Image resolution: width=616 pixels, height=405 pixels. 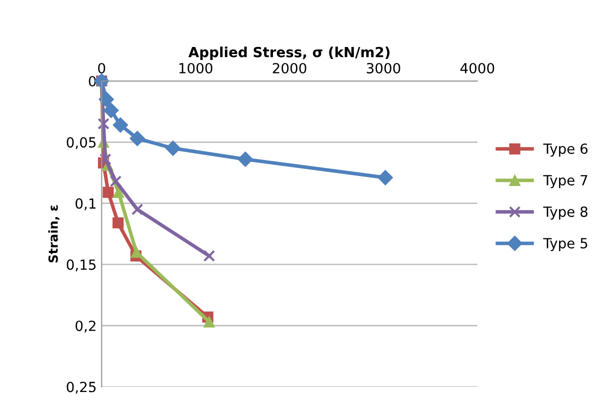 What do you see at coordinates (289, 68) in the screenshot?
I see `x-tick-label: 2000` at bounding box center [289, 68].